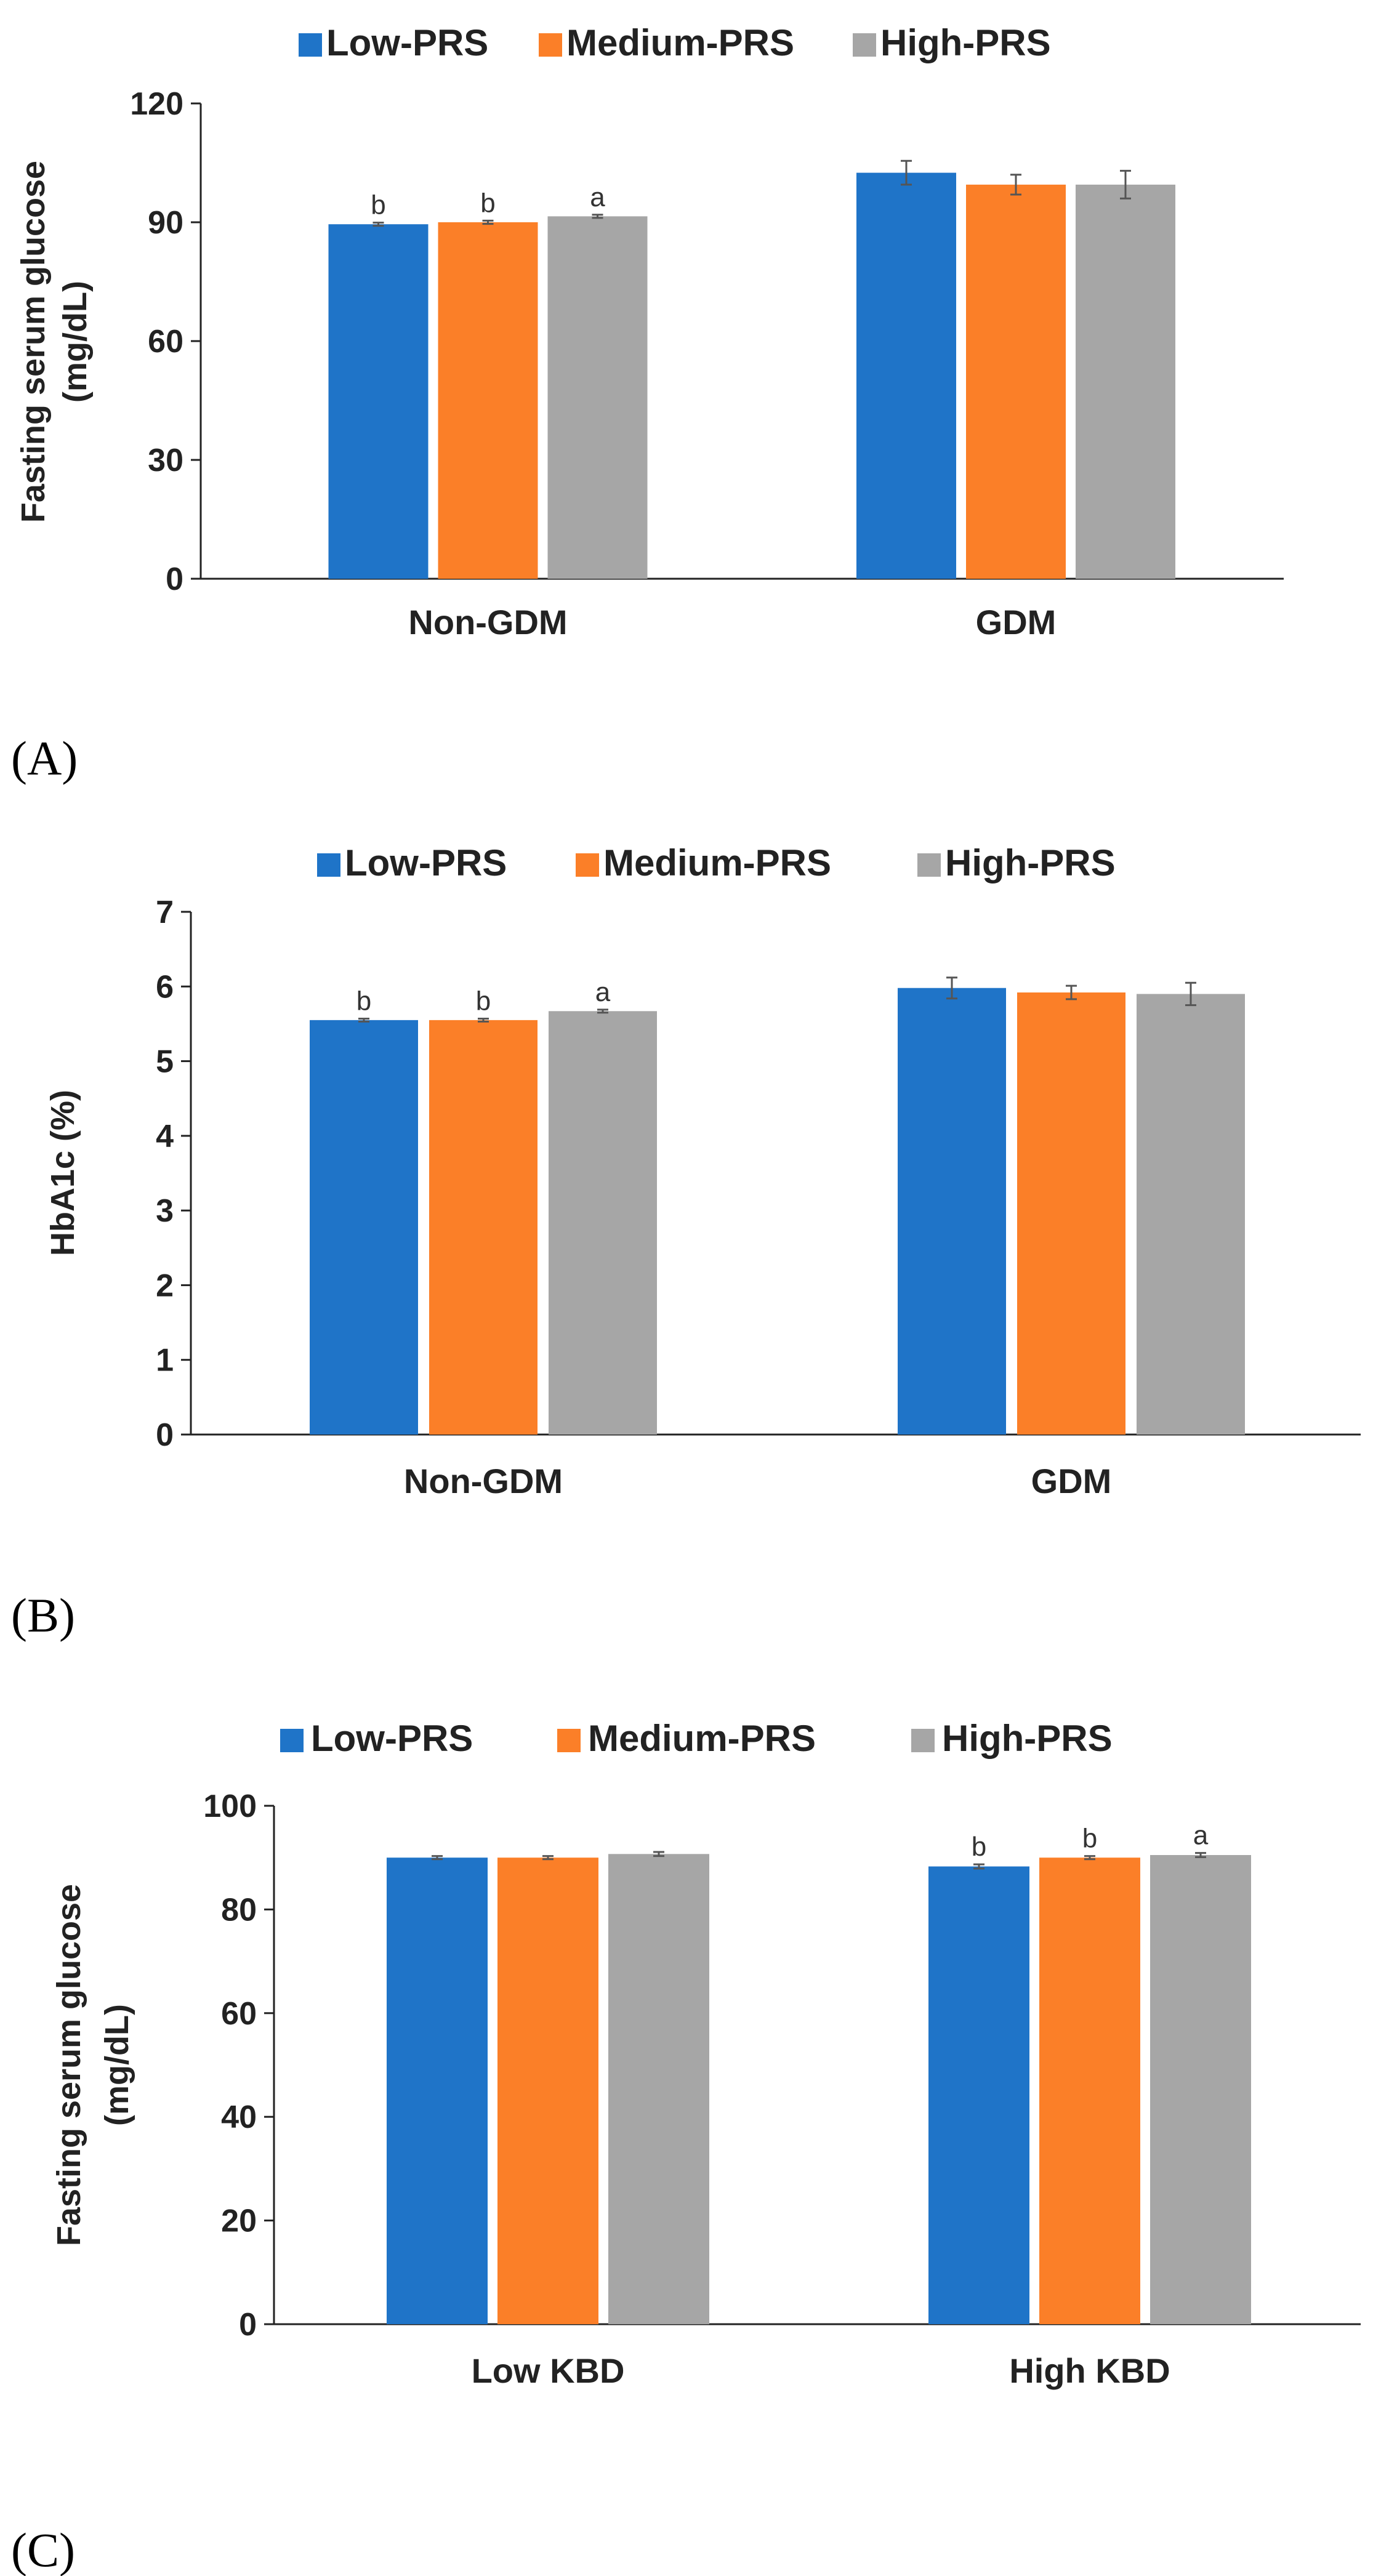  I want to click on x-category-label: High KBD, so click(1089, 2370).